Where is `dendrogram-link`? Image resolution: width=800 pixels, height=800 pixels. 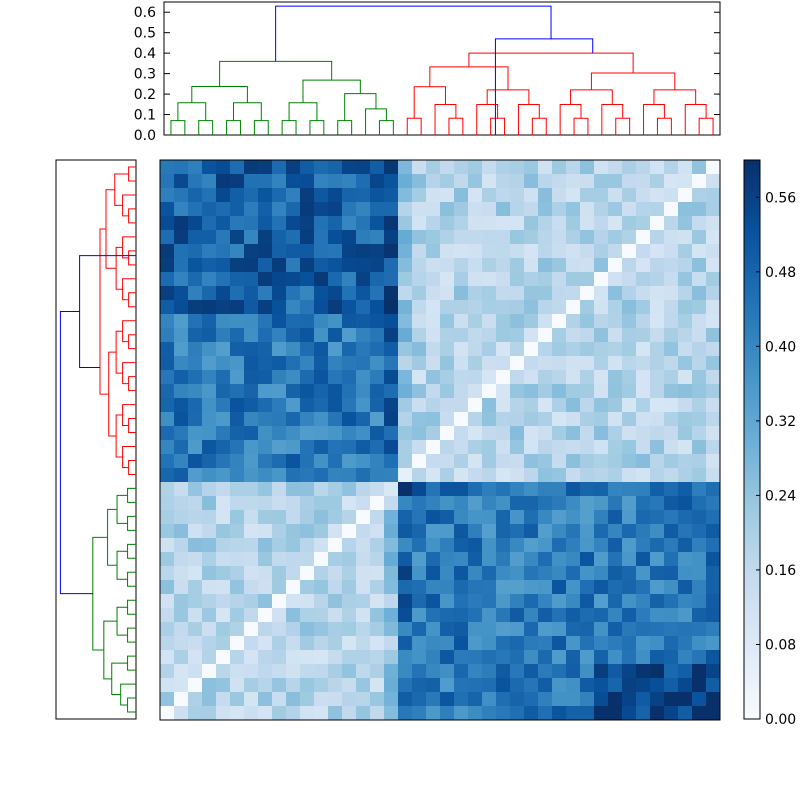 dendrogram-link is located at coordinates (132, 384).